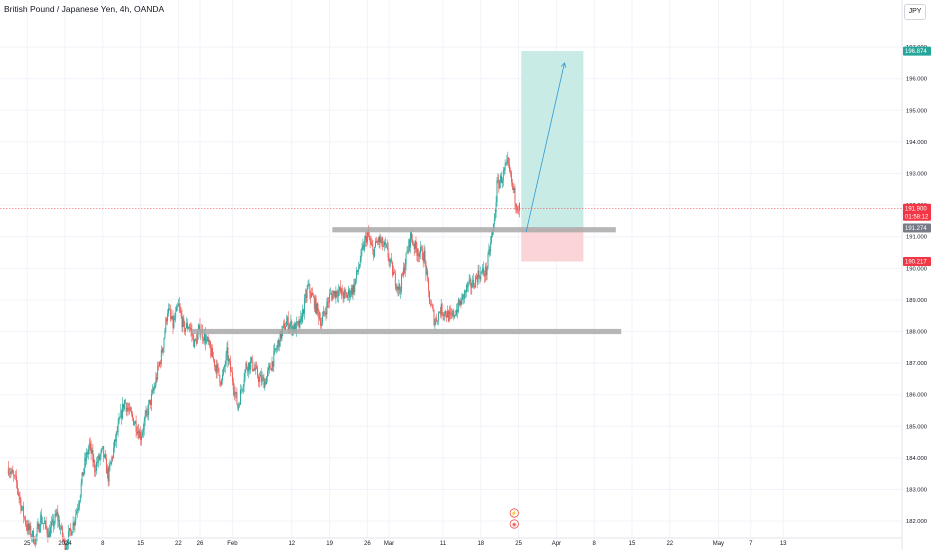 Image resolution: width=932 pixels, height=555 pixels. I want to click on projection-arrow, so click(545, 147).